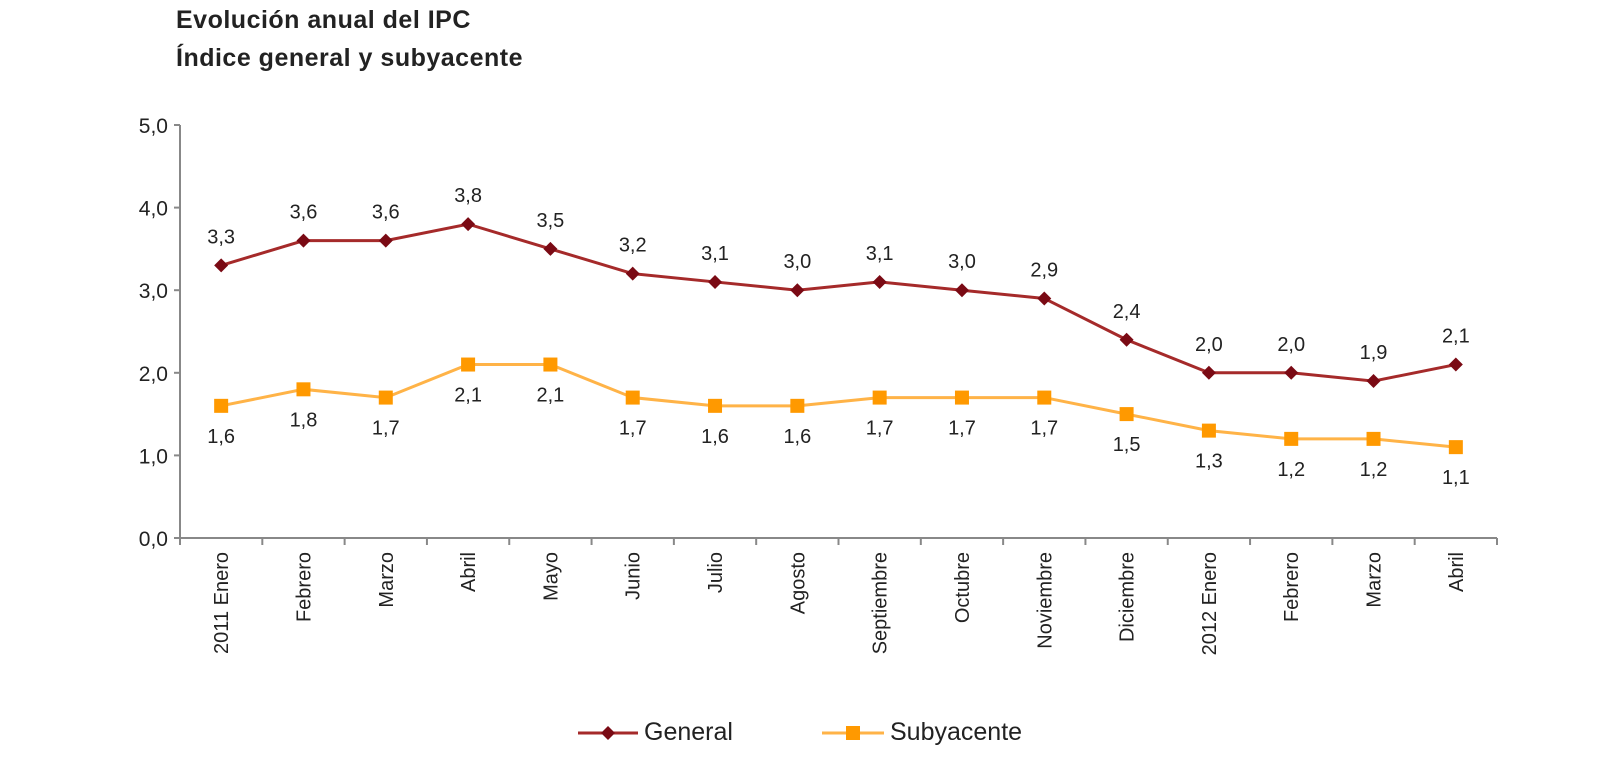 The width and height of the screenshot is (1600, 768). Describe the element at coordinates (1456, 478) in the screenshot. I see `data-label-subyacente: 1,1` at that location.